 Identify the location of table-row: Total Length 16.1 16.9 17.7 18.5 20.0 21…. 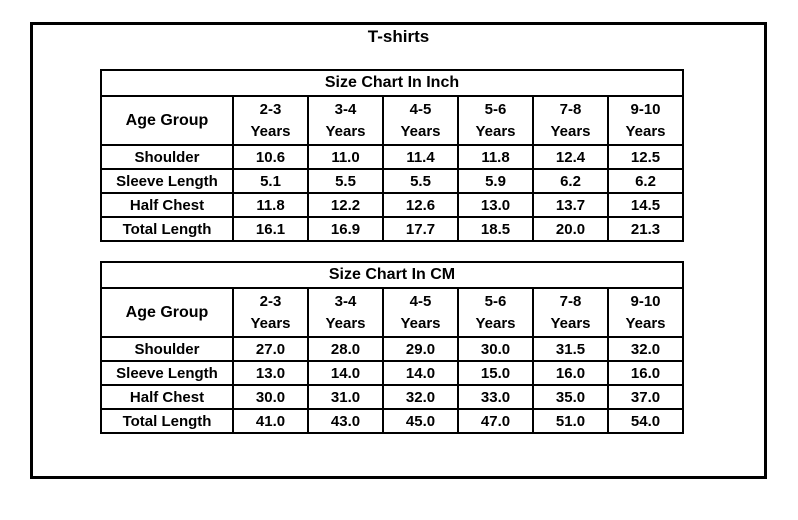
(392, 229).